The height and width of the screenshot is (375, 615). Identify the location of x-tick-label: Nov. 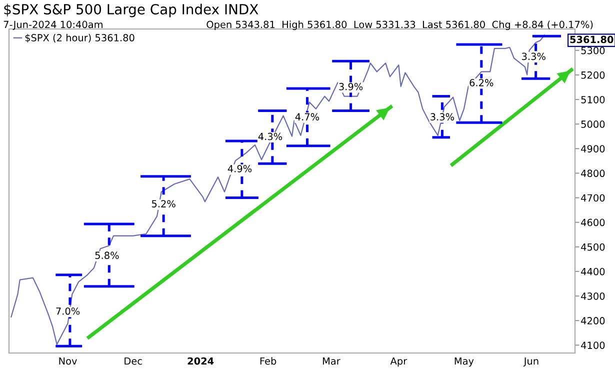
(68, 361).